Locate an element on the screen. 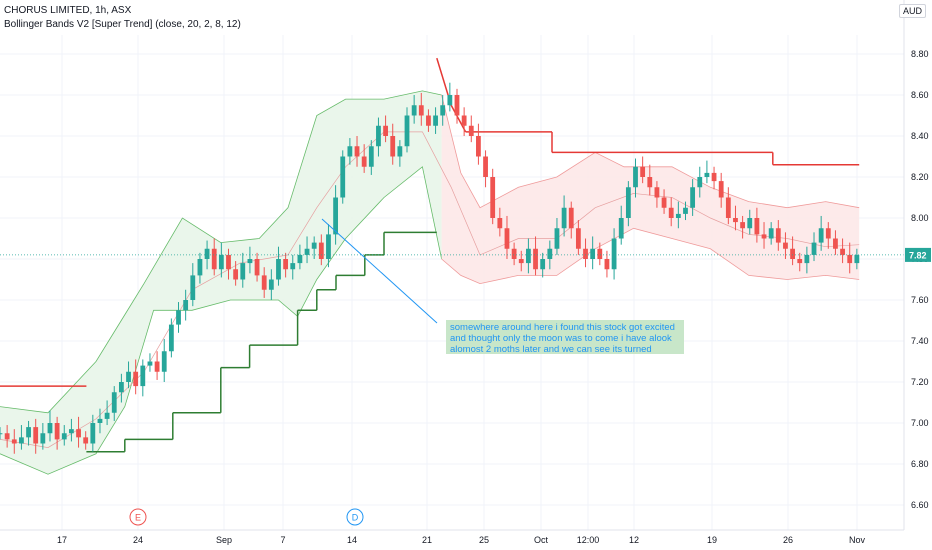 This screenshot has height=550, width=932. currency-label: AUD is located at coordinates (912, 11).